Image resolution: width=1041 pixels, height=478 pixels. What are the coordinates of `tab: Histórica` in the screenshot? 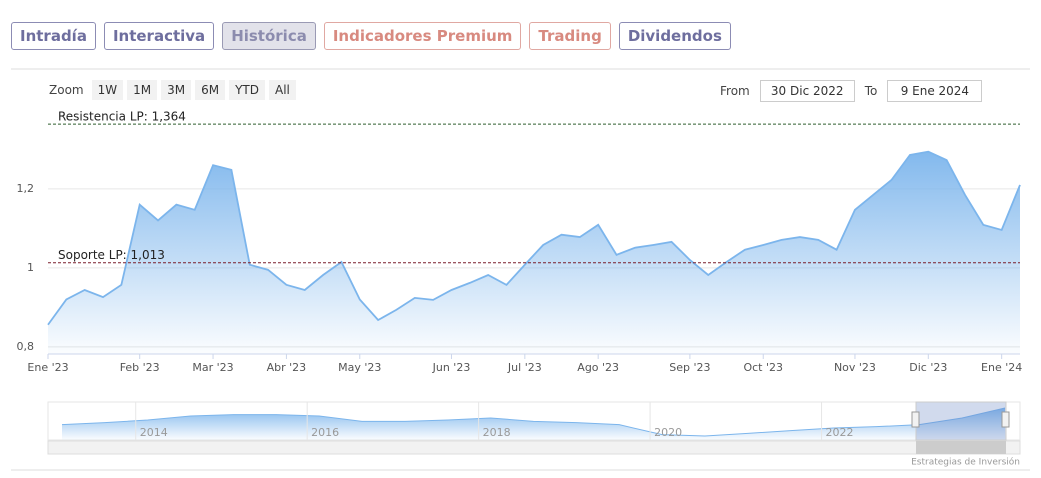 It's located at (269, 36).